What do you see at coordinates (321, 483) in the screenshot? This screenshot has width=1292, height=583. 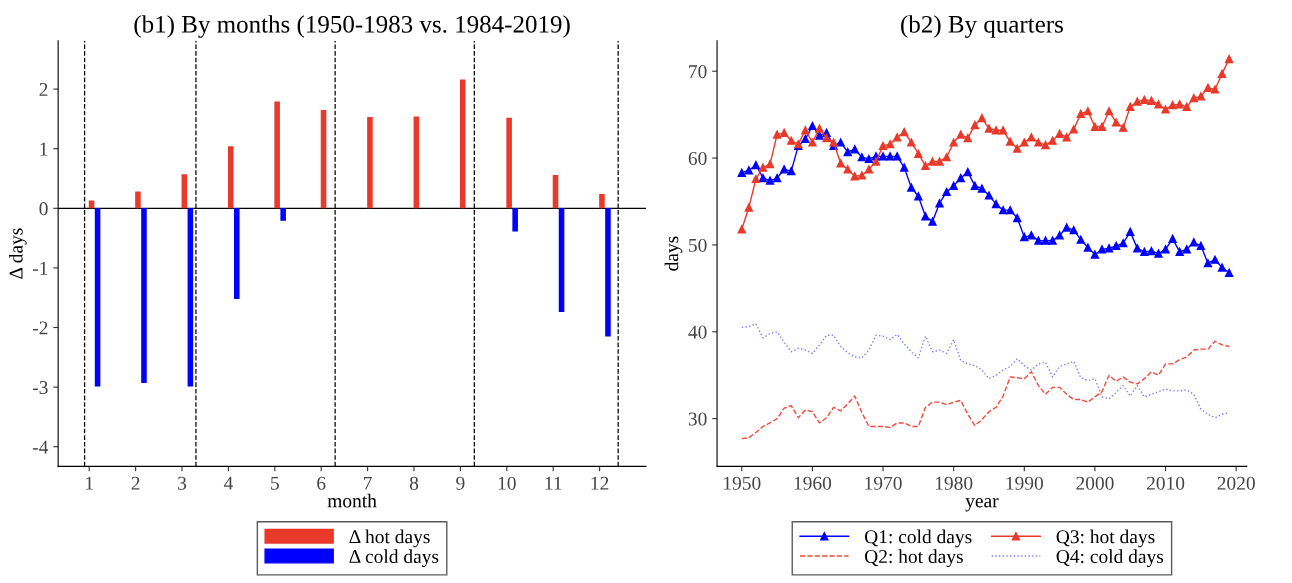 I see `x-tick-label: 6` at bounding box center [321, 483].